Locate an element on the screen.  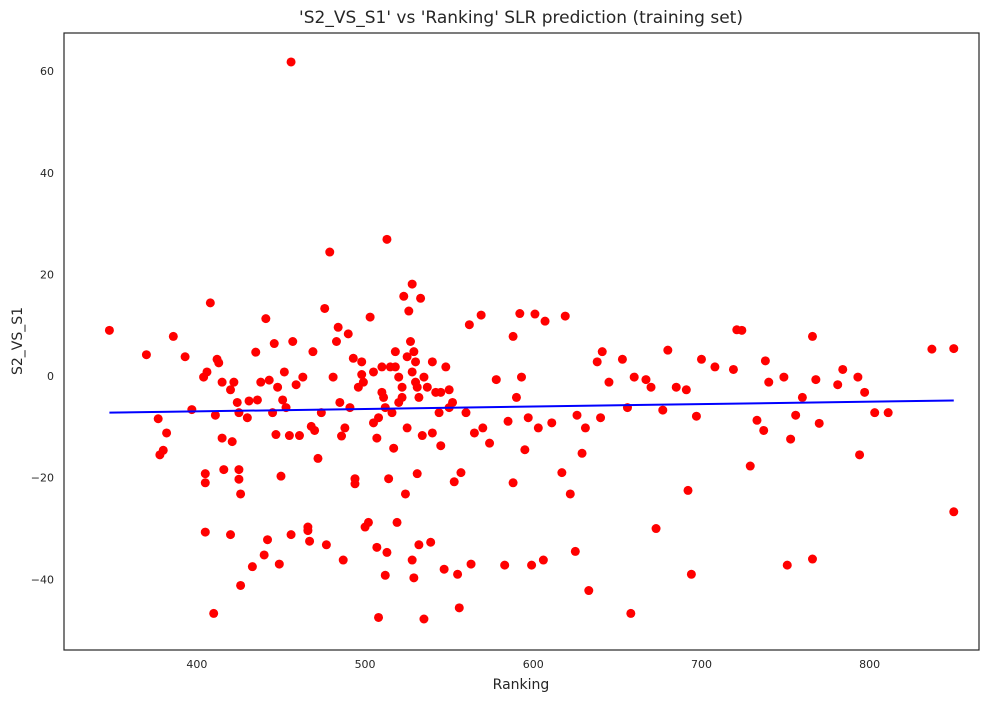
x-tick-label: 700 is located at coordinates (701, 664).